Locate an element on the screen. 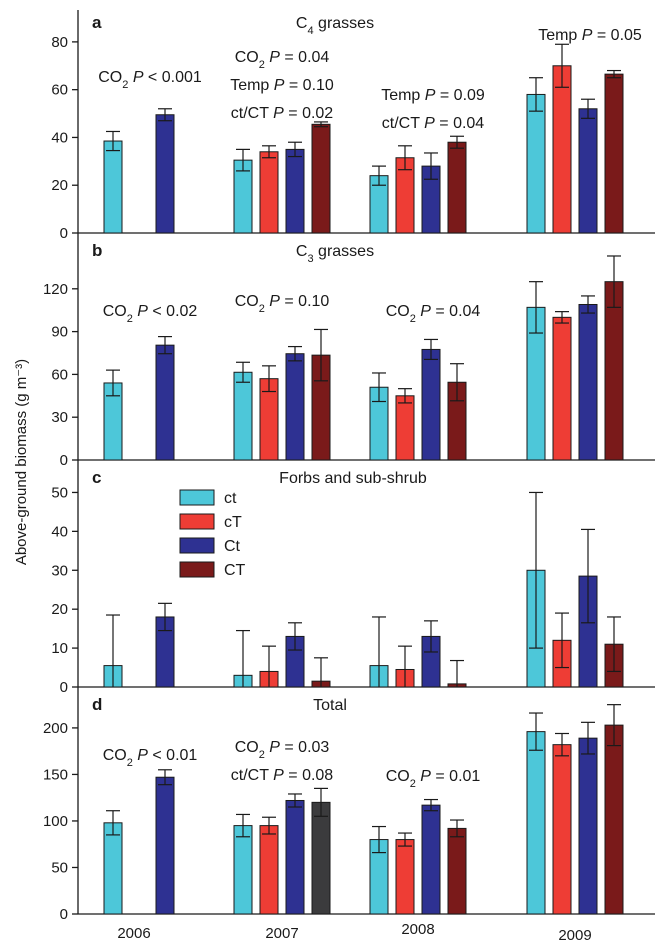 This screenshot has width=661, height=951. p-value-annotation: CO2 P = 0.01 is located at coordinates (433, 779).